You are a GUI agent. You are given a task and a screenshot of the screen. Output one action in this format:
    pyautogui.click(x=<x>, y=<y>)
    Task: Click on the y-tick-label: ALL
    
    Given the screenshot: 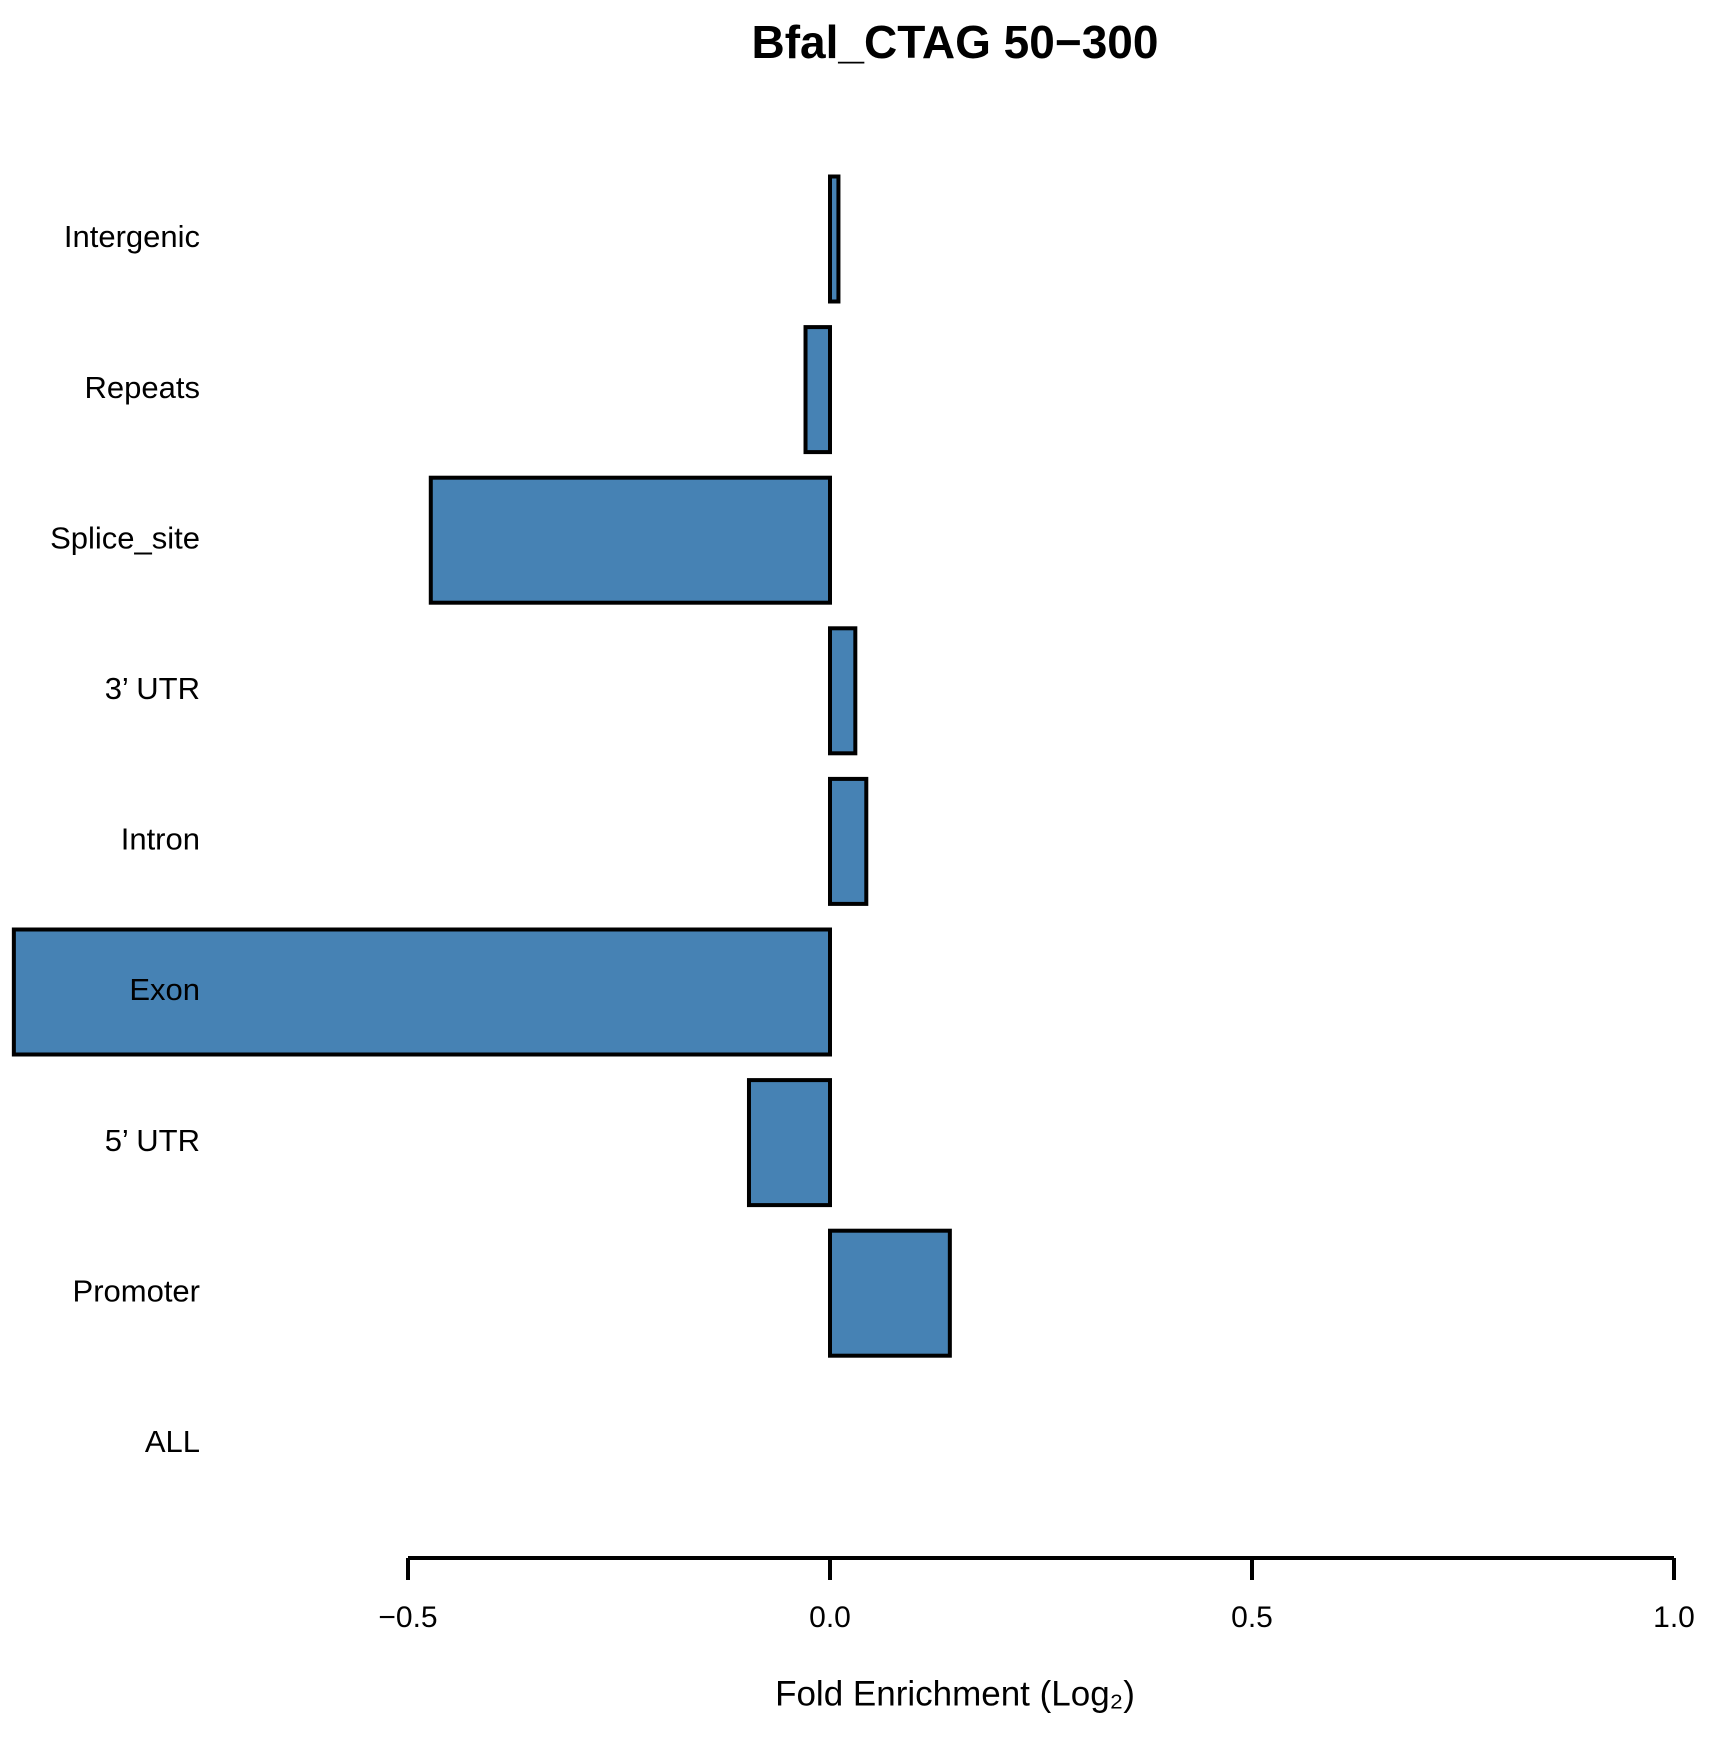 What is the action you would take?
    pyautogui.click(x=172, y=1441)
    